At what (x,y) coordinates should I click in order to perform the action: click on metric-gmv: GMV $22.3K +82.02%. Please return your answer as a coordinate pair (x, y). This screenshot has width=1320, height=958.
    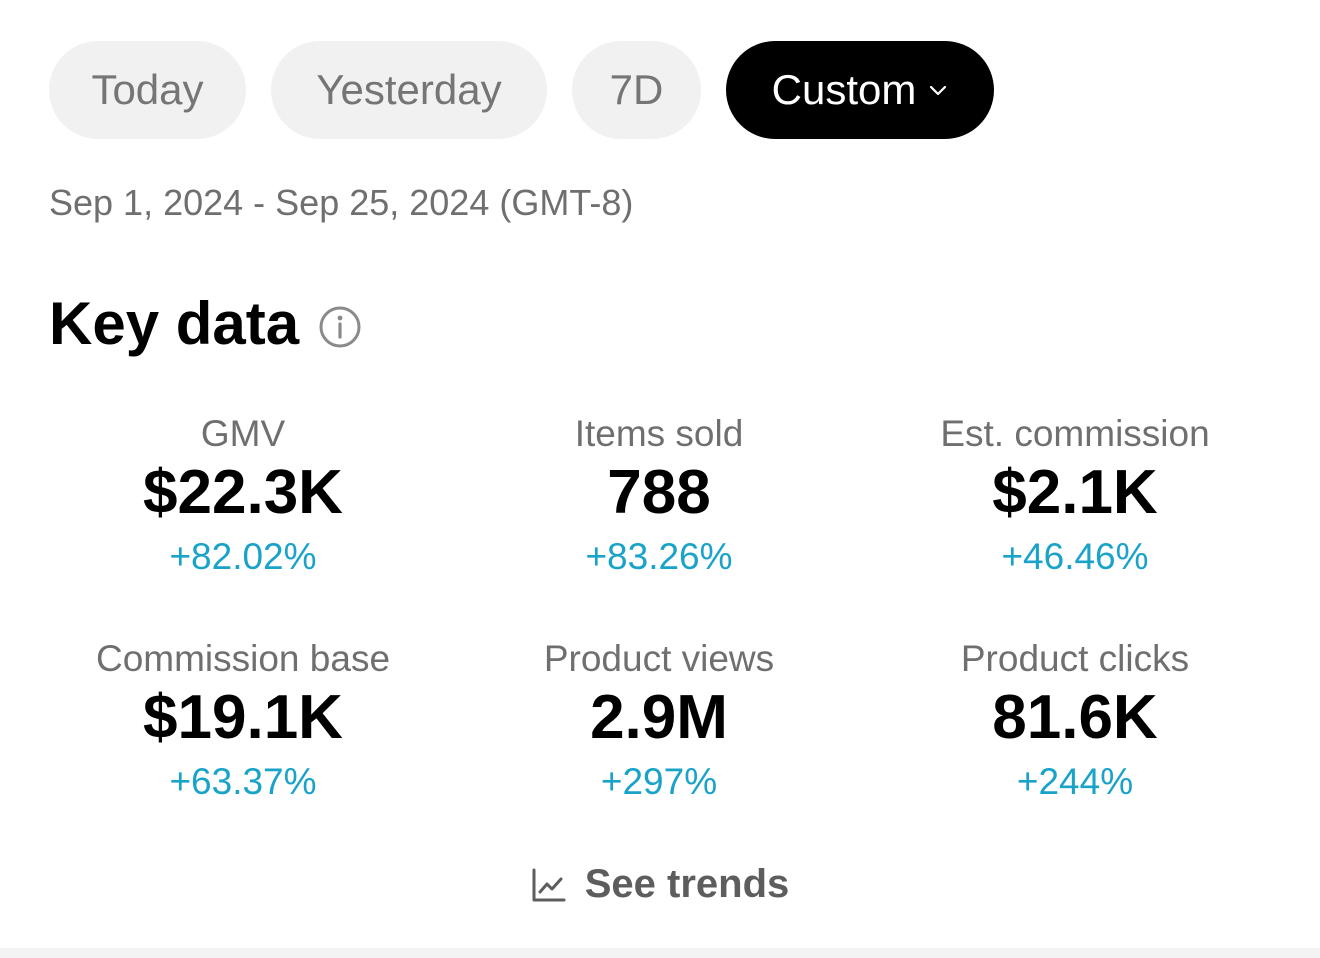
    Looking at the image, I should click on (243, 522).